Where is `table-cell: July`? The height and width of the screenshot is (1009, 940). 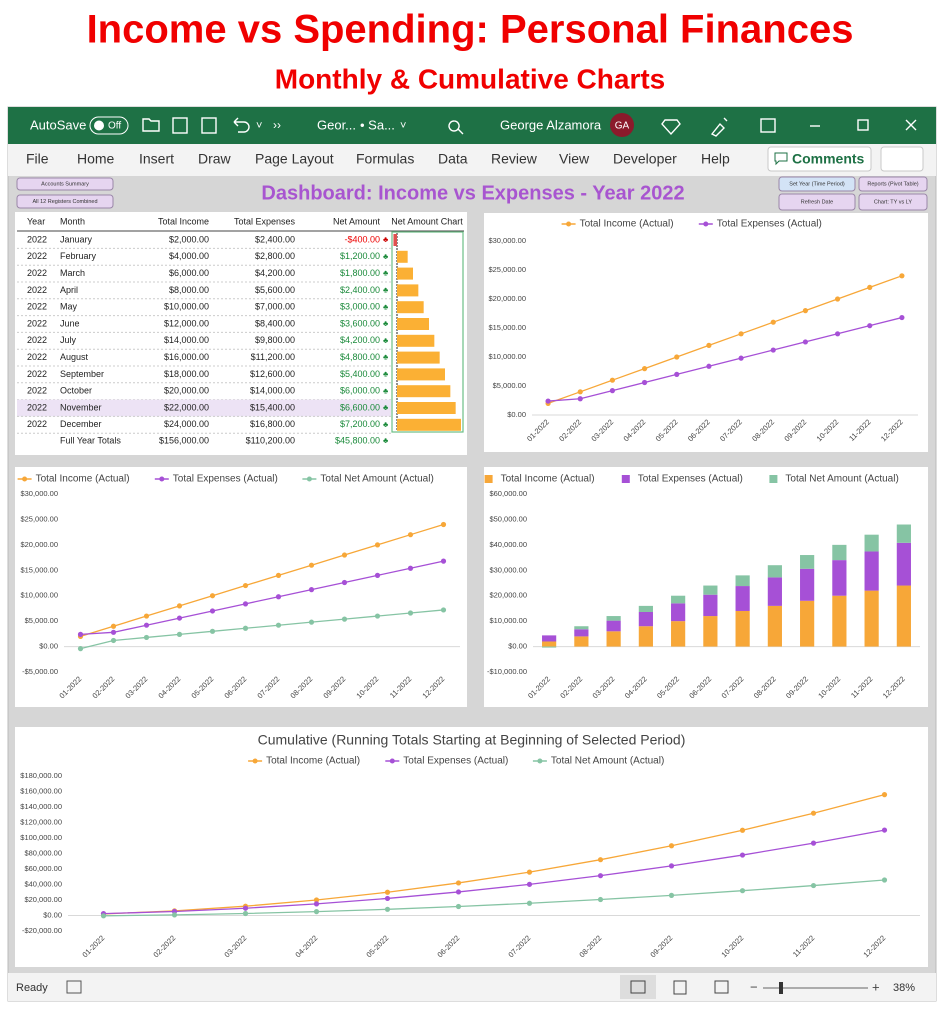 table-cell: July is located at coordinates (68, 340).